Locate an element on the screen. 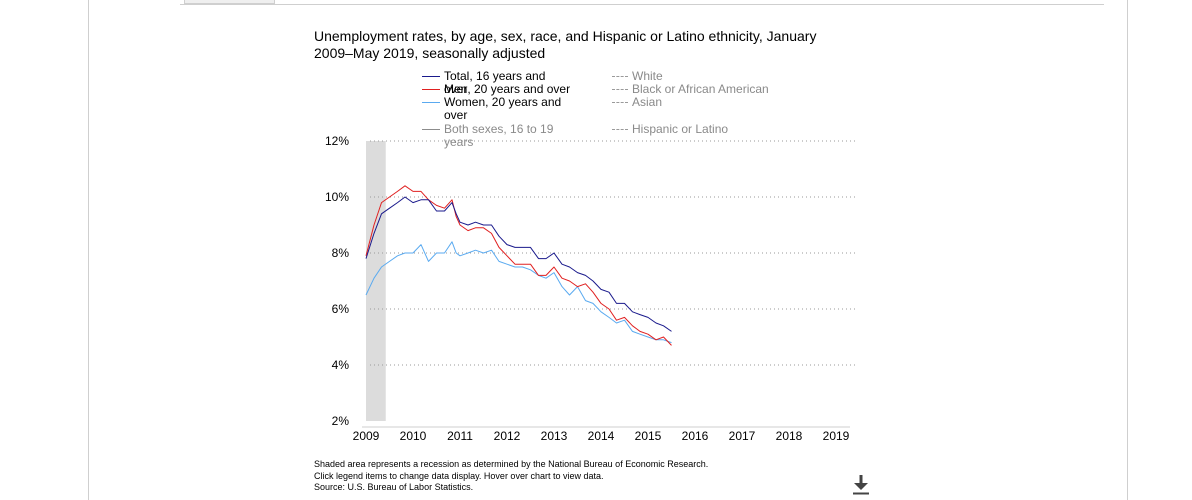  x-tick-label: 2012 is located at coordinates (507, 436).